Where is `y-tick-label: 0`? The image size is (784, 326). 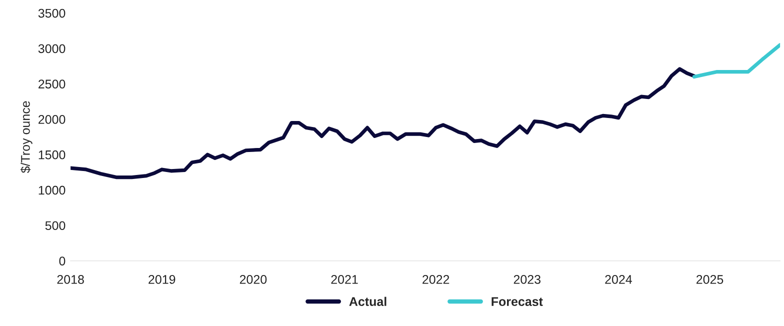
y-tick-label: 0 is located at coordinates (62, 261).